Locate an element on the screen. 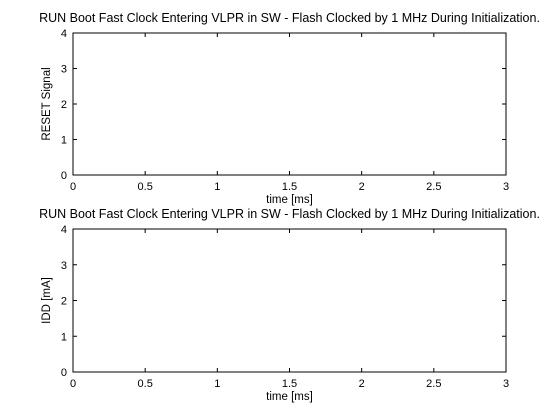  y-axis-label: RESET Signal is located at coordinates (47, 103).